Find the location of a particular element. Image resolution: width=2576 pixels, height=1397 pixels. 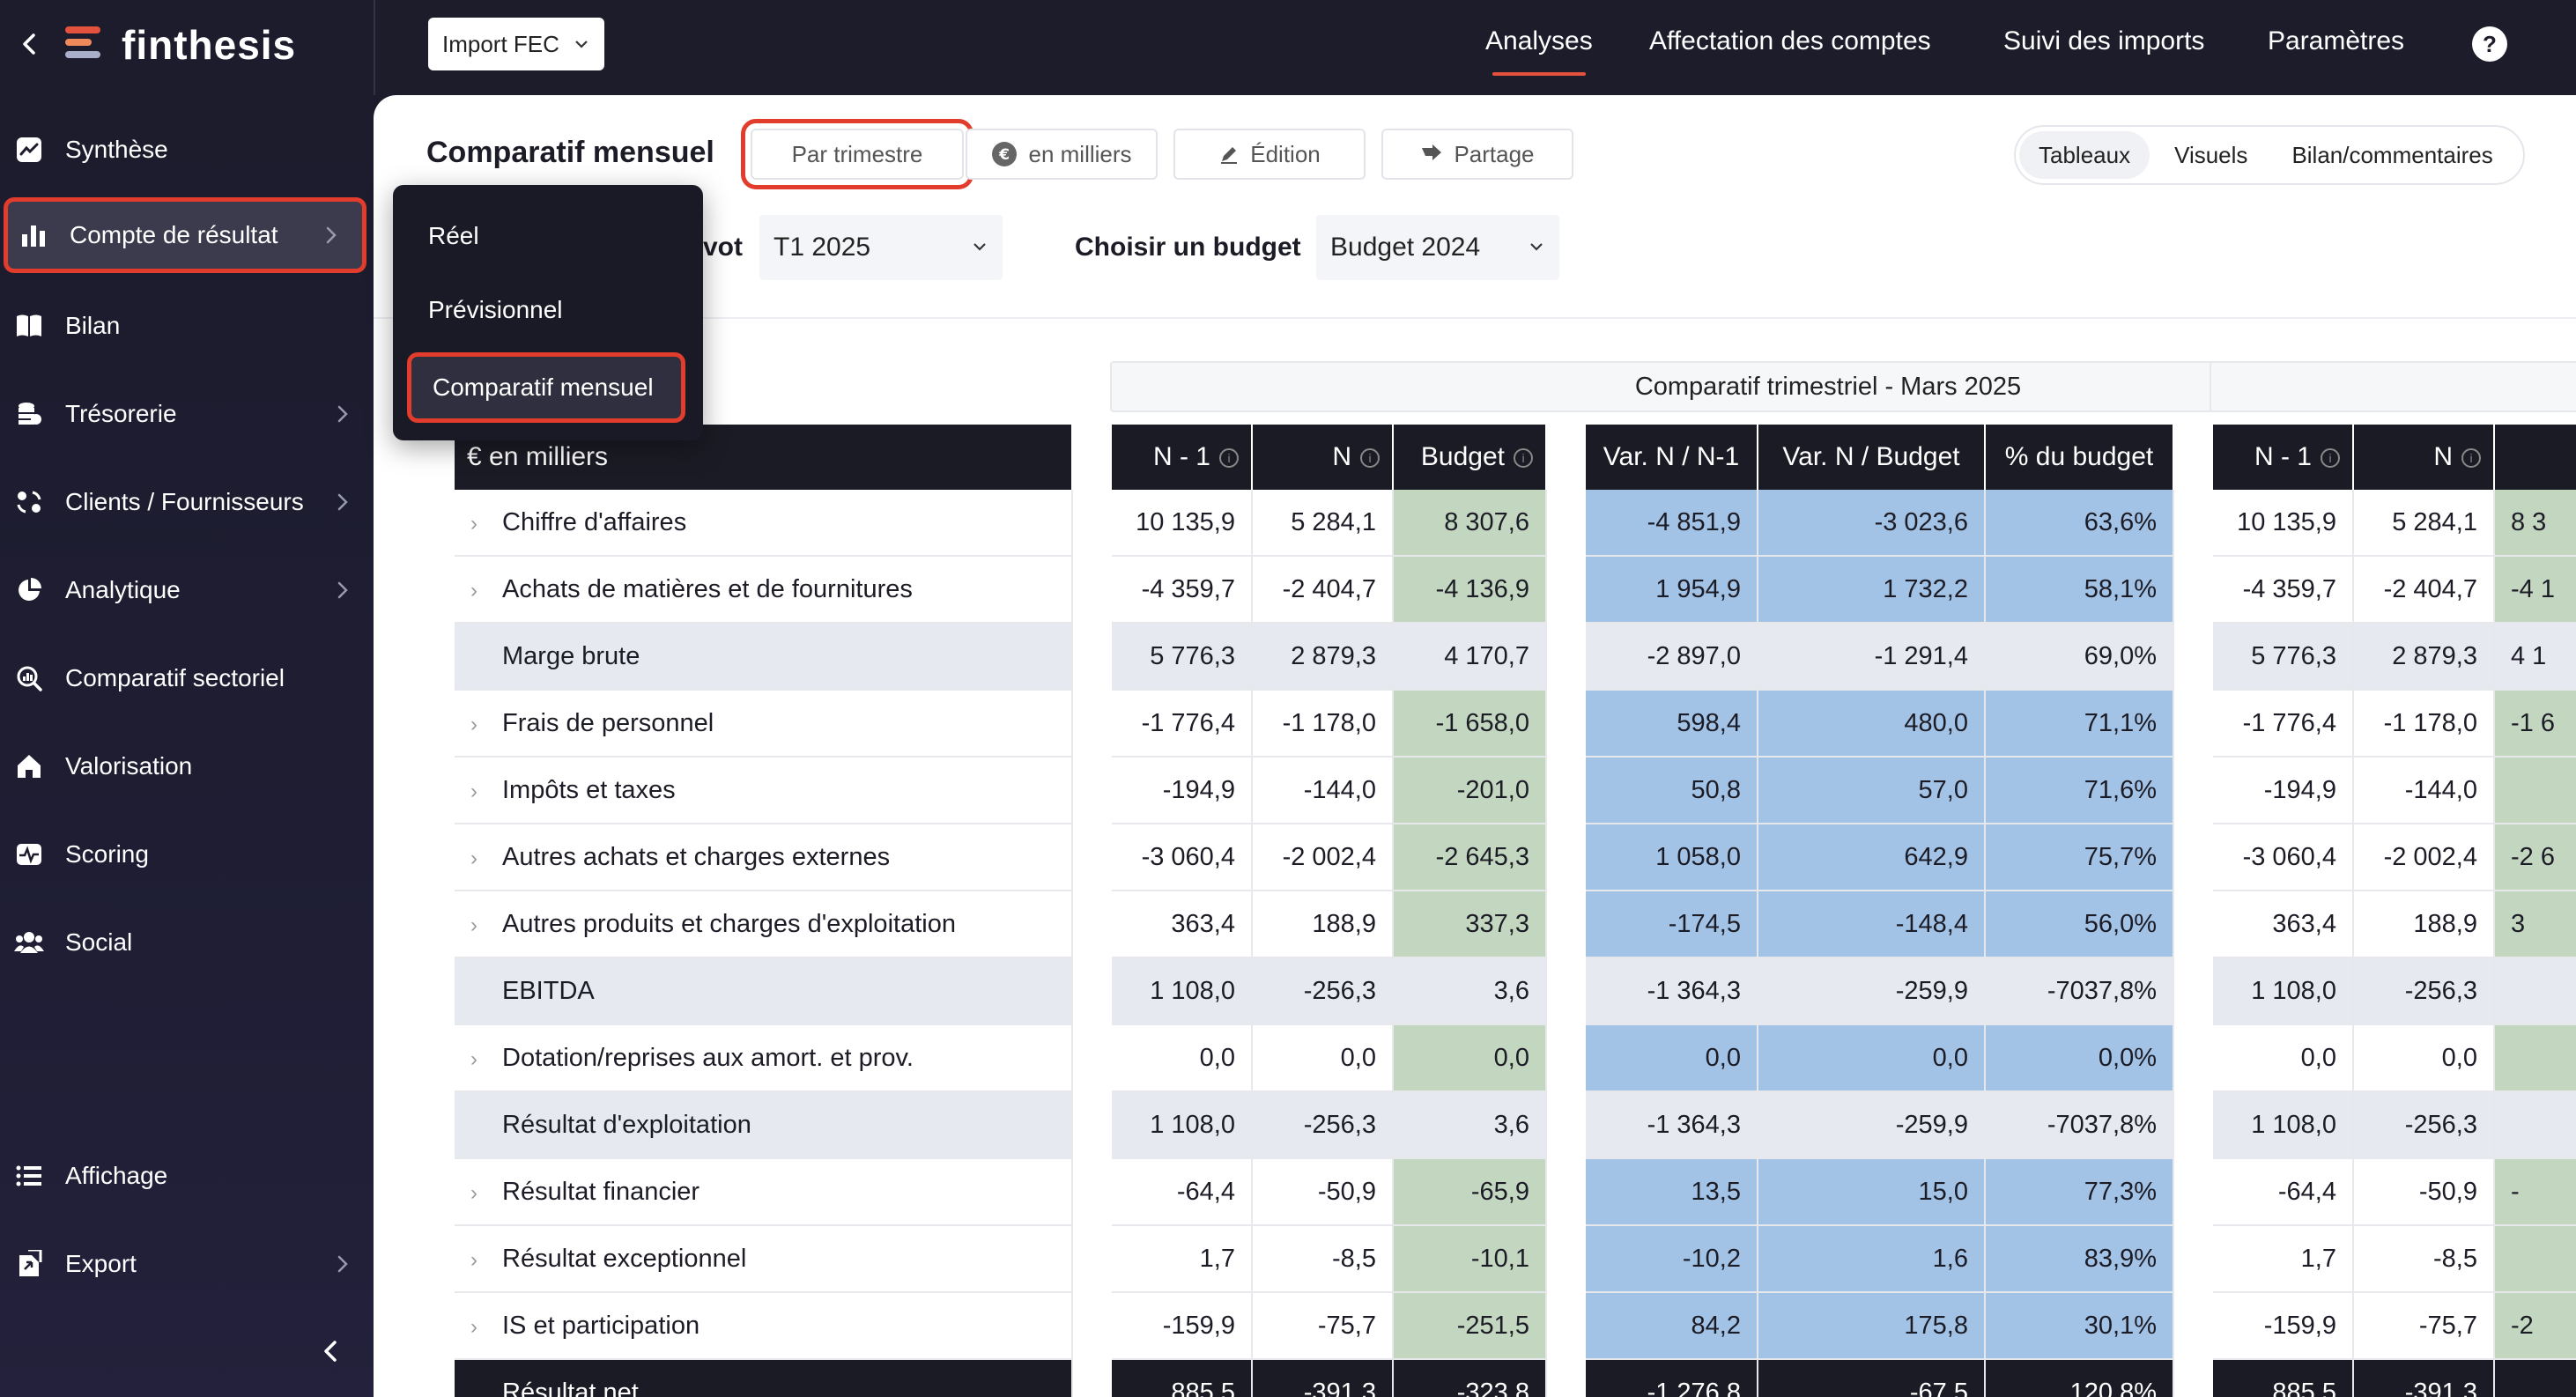

partage-button: Partage is located at coordinates (1477, 154).